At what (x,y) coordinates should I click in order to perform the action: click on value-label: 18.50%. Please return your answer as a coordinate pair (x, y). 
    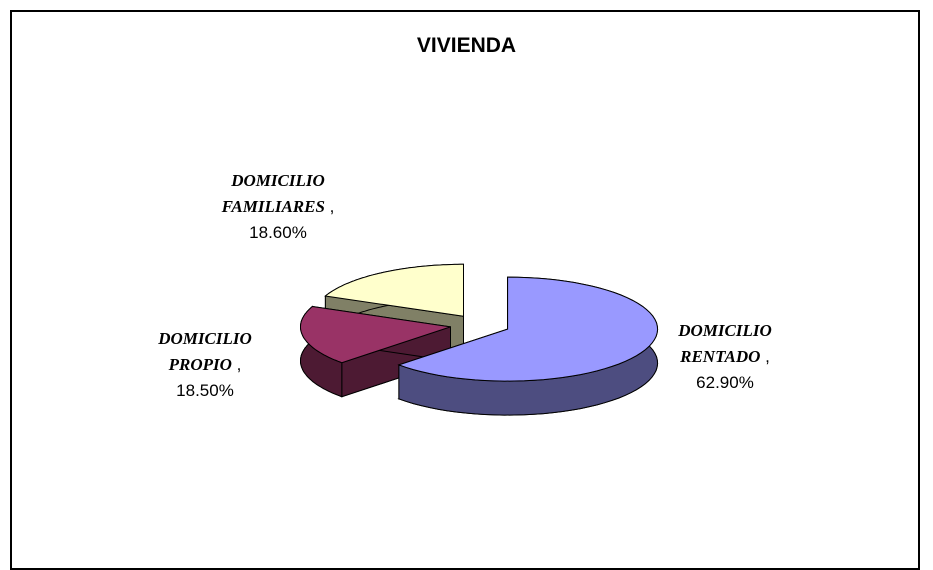
    Looking at the image, I should click on (205, 390).